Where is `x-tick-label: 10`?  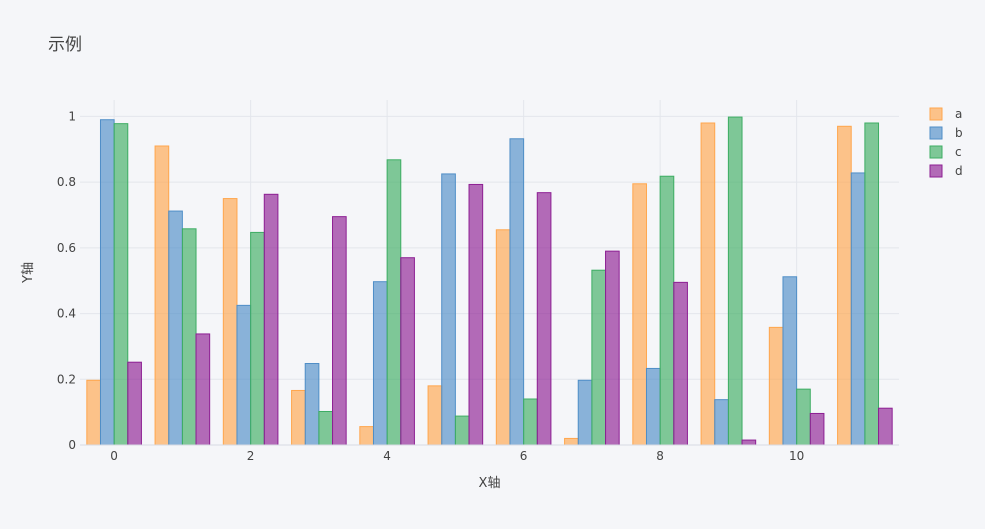
x-tick-label: 10 is located at coordinates (796, 456).